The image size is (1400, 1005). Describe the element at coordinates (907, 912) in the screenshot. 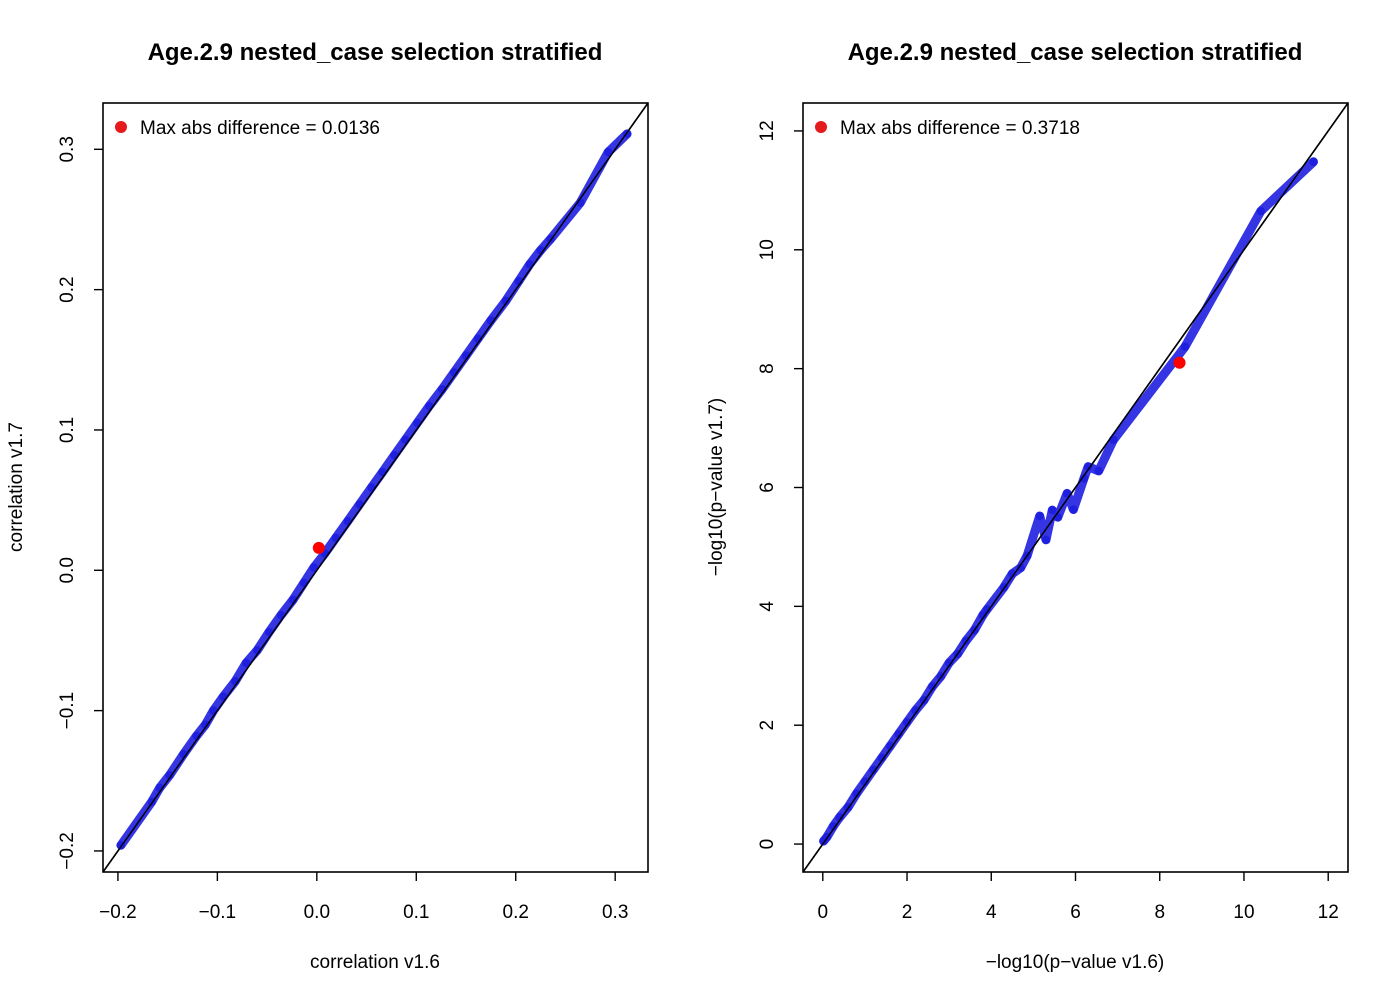

I see `x-tick-label: 2` at that location.